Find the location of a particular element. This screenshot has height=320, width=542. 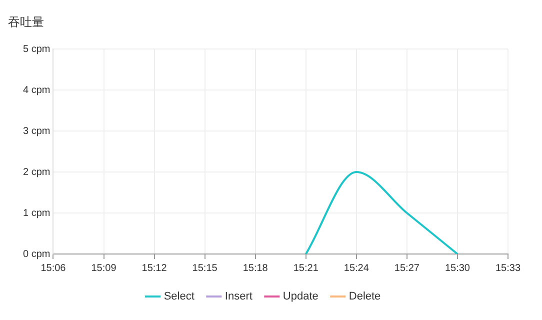

legend-label: Delete is located at coordinates (364, 296).